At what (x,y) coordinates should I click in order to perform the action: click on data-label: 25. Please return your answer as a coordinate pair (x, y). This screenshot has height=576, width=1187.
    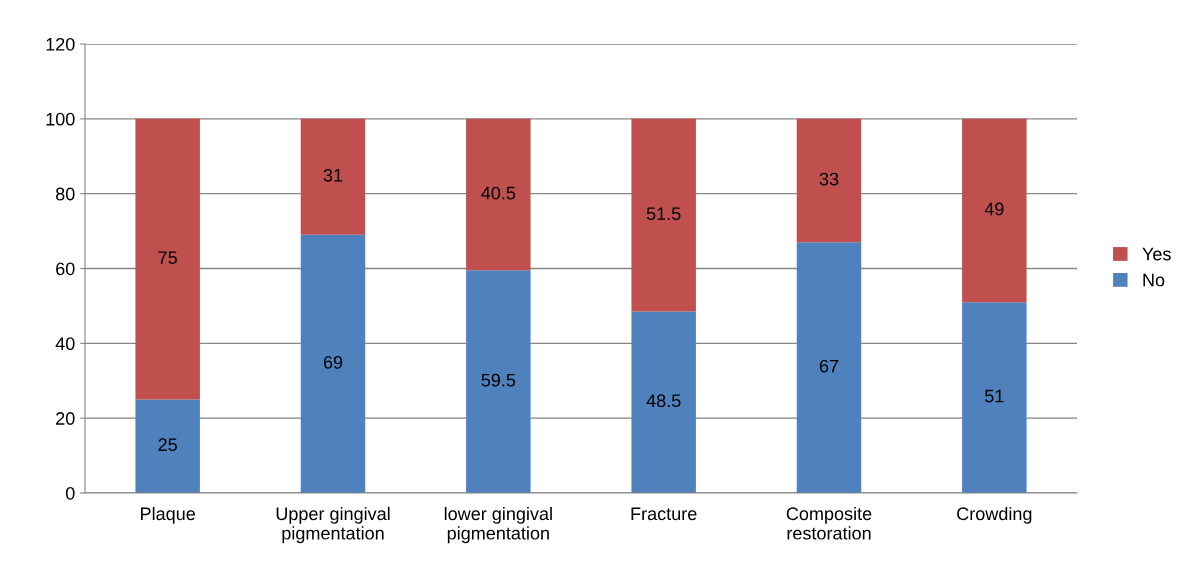
    Looking at the image, I should click on (167, 445).